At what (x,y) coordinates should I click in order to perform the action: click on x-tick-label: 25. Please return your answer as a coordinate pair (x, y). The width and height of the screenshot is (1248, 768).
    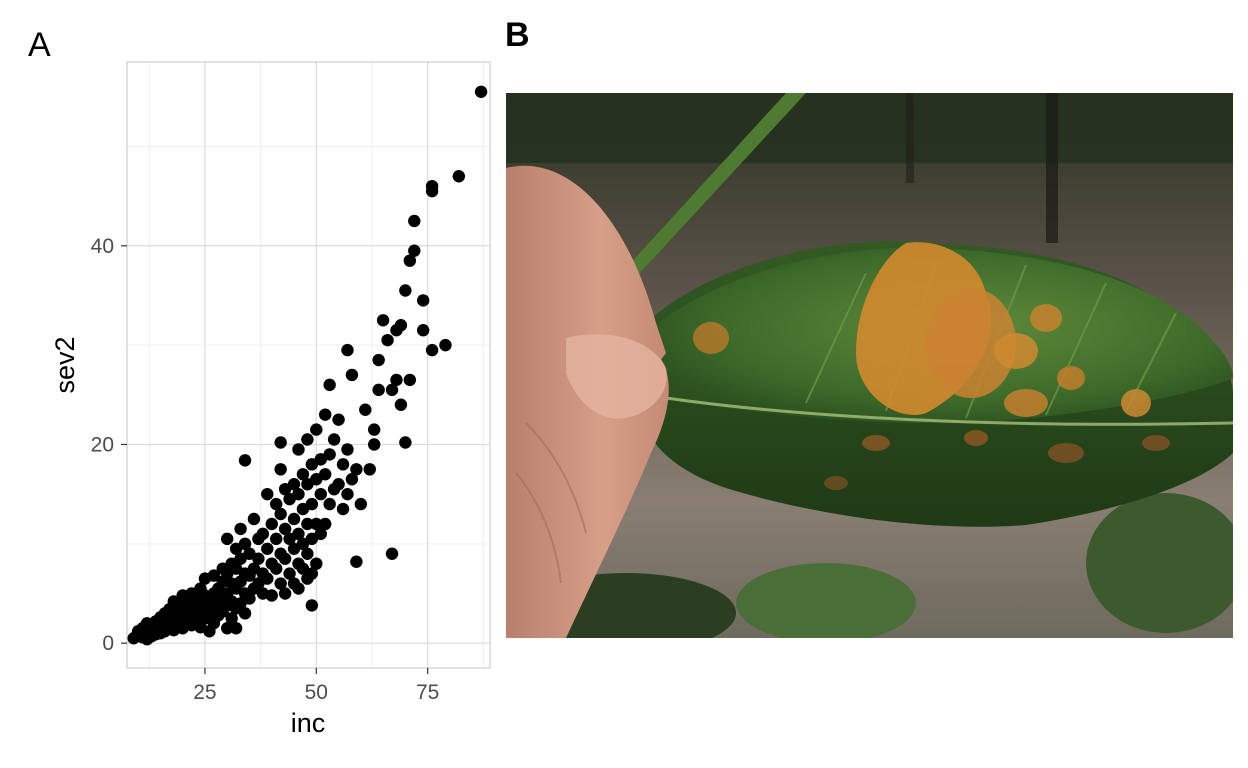
    Looking at the image, I should click on (204, 692).